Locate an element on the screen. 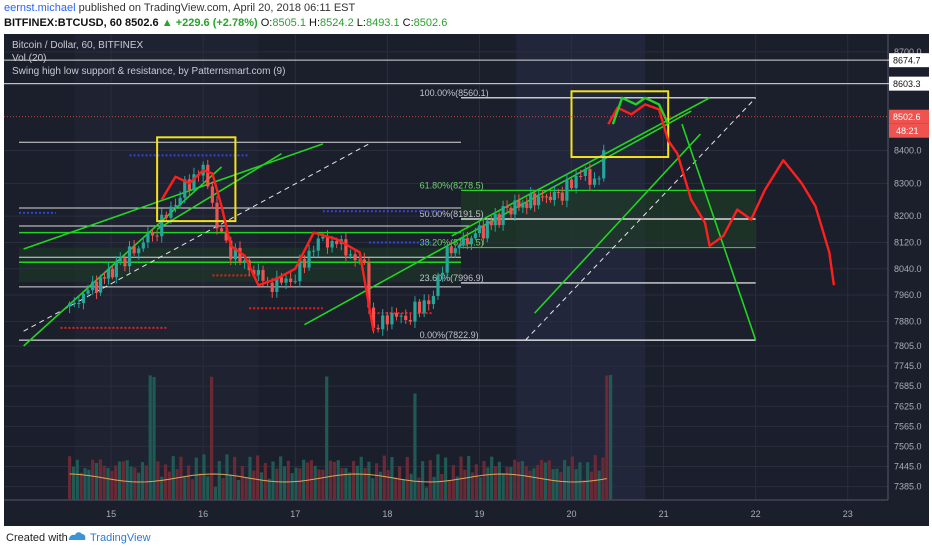 The image size is (932, 550). fib-level-label: 50.00%(8191.5) is located at coordinates (452, 214).